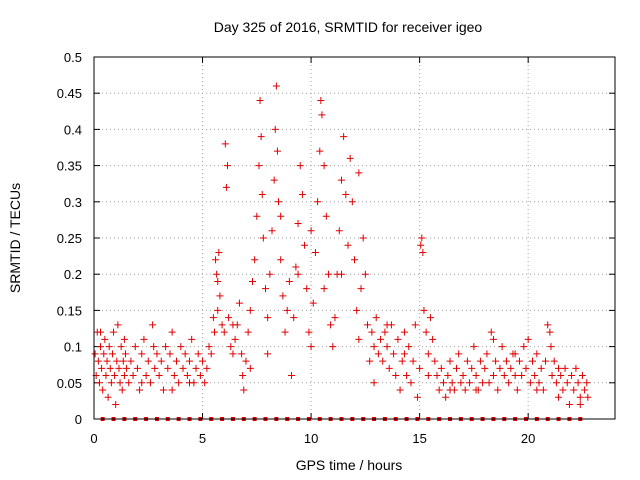 The width and height of the screenshot is (640, 480). Describe the element at coordinates (93, 438) in the screenshot. I see `x-tick-label: 0` at that location.